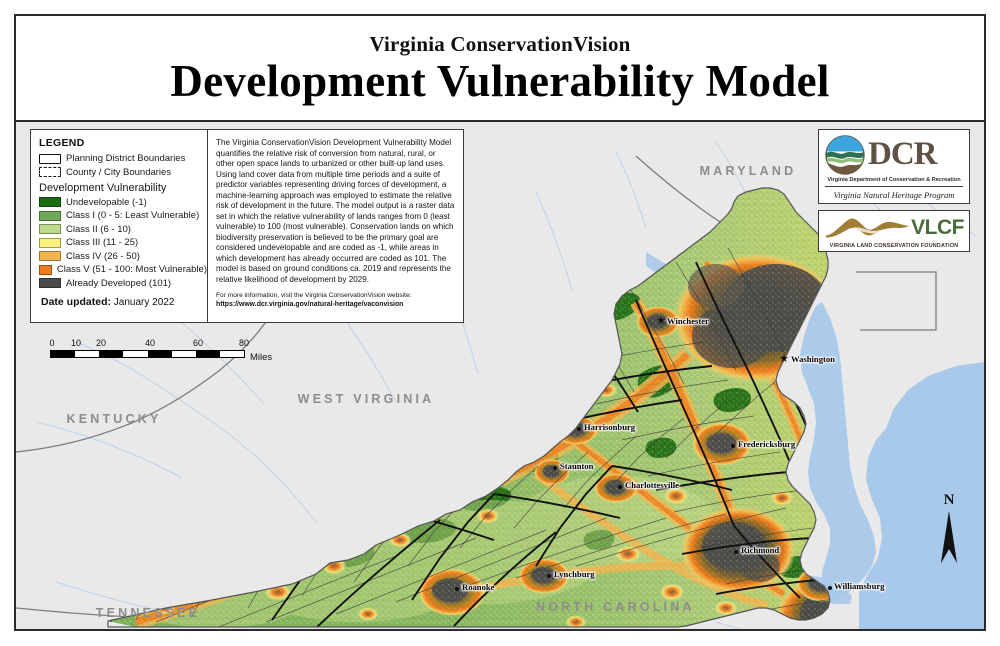  I want to click on dcr-emblem-icon, so click(845, 155).